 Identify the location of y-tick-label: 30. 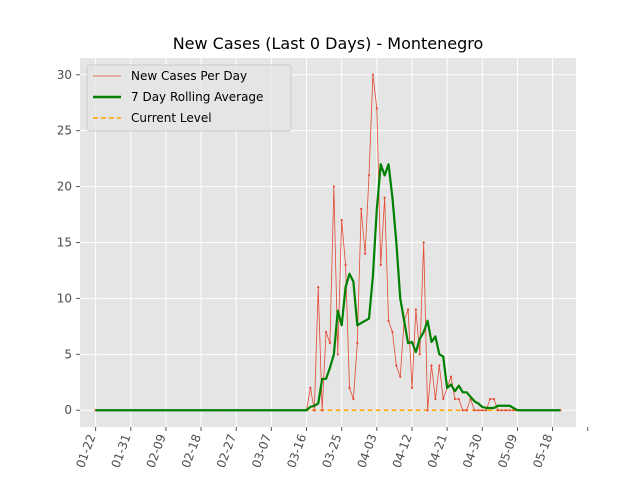
(64, 75).